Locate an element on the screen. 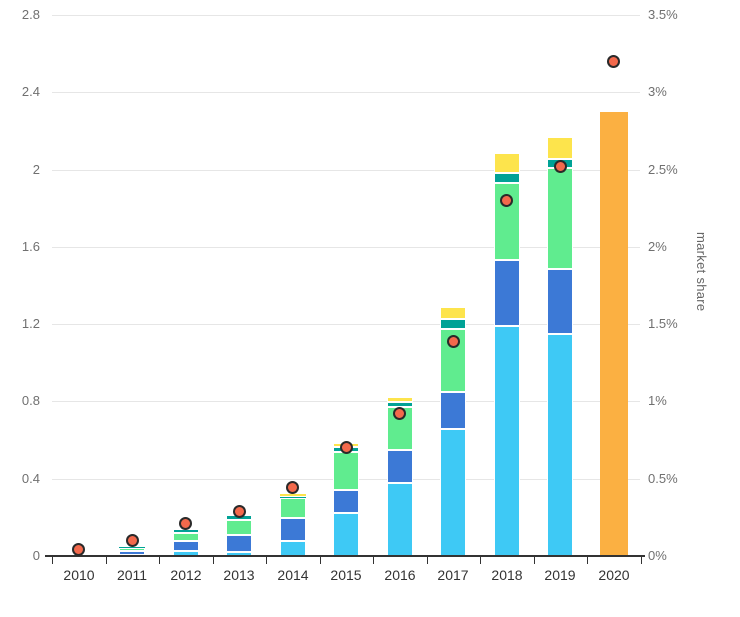  dot-market-share-2014 is located at coordinates (292, 487).